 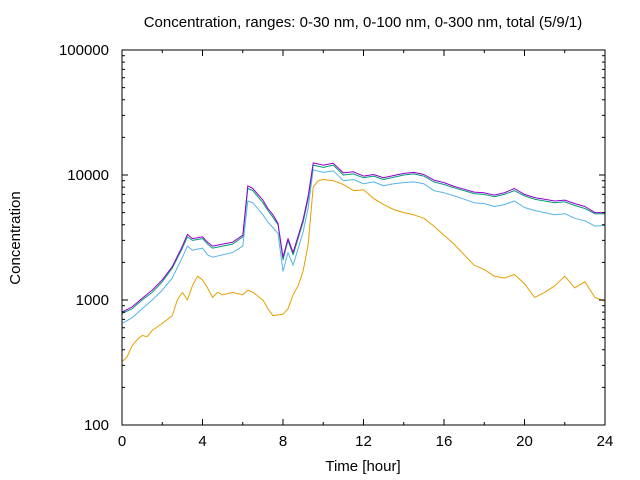 I want to click on x-tick-label: 4, so click(x=202, y=441).